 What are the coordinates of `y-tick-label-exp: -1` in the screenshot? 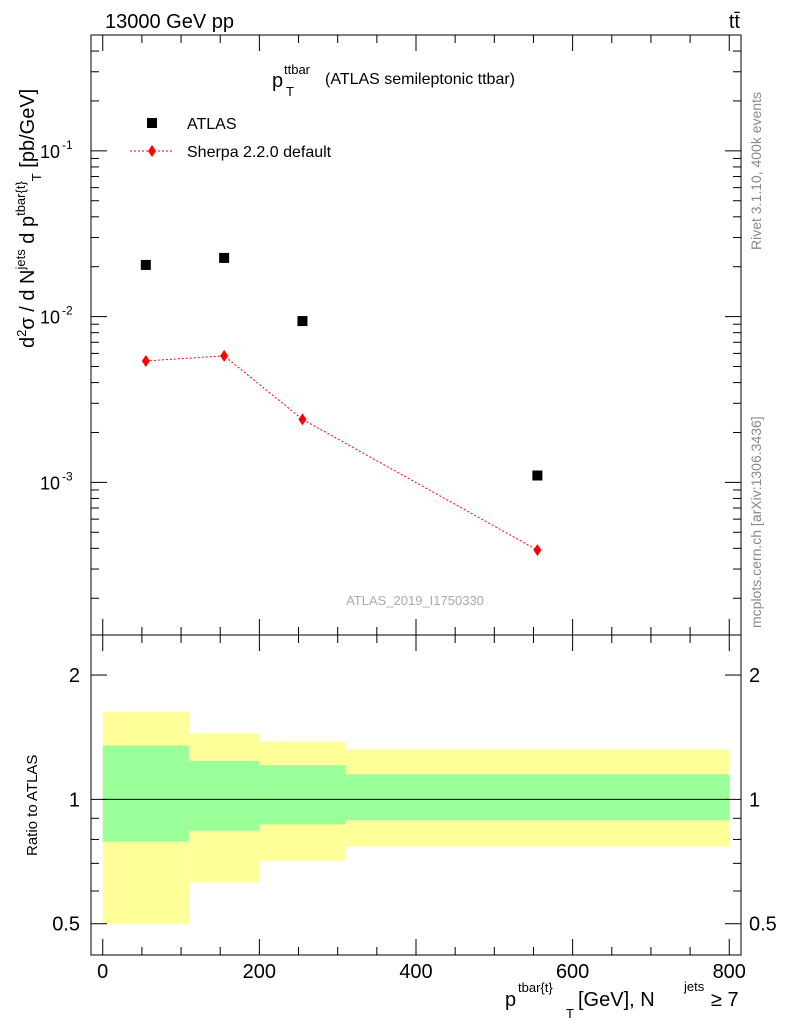 It's located at (67, 145).